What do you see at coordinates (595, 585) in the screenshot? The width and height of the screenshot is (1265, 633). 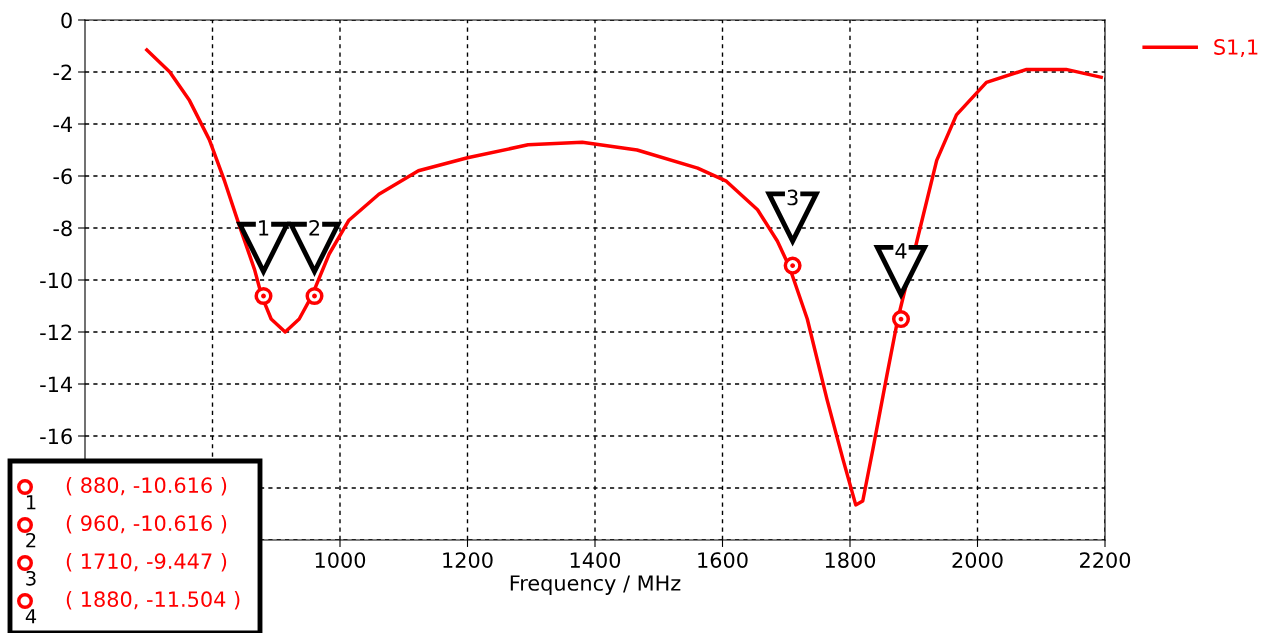 I see `x-axis-title: Frequency / MHz` at bounding box center [595, 585].